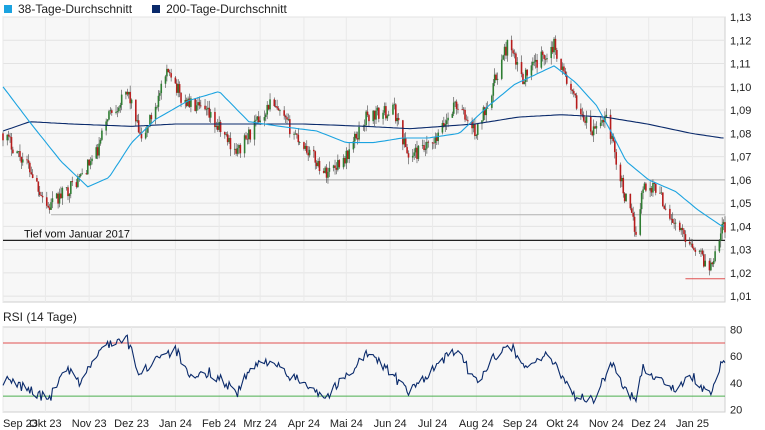 This screenshot has height=430, width=765. I want to click on rsi-tick-label: 60, so click(736, 357).